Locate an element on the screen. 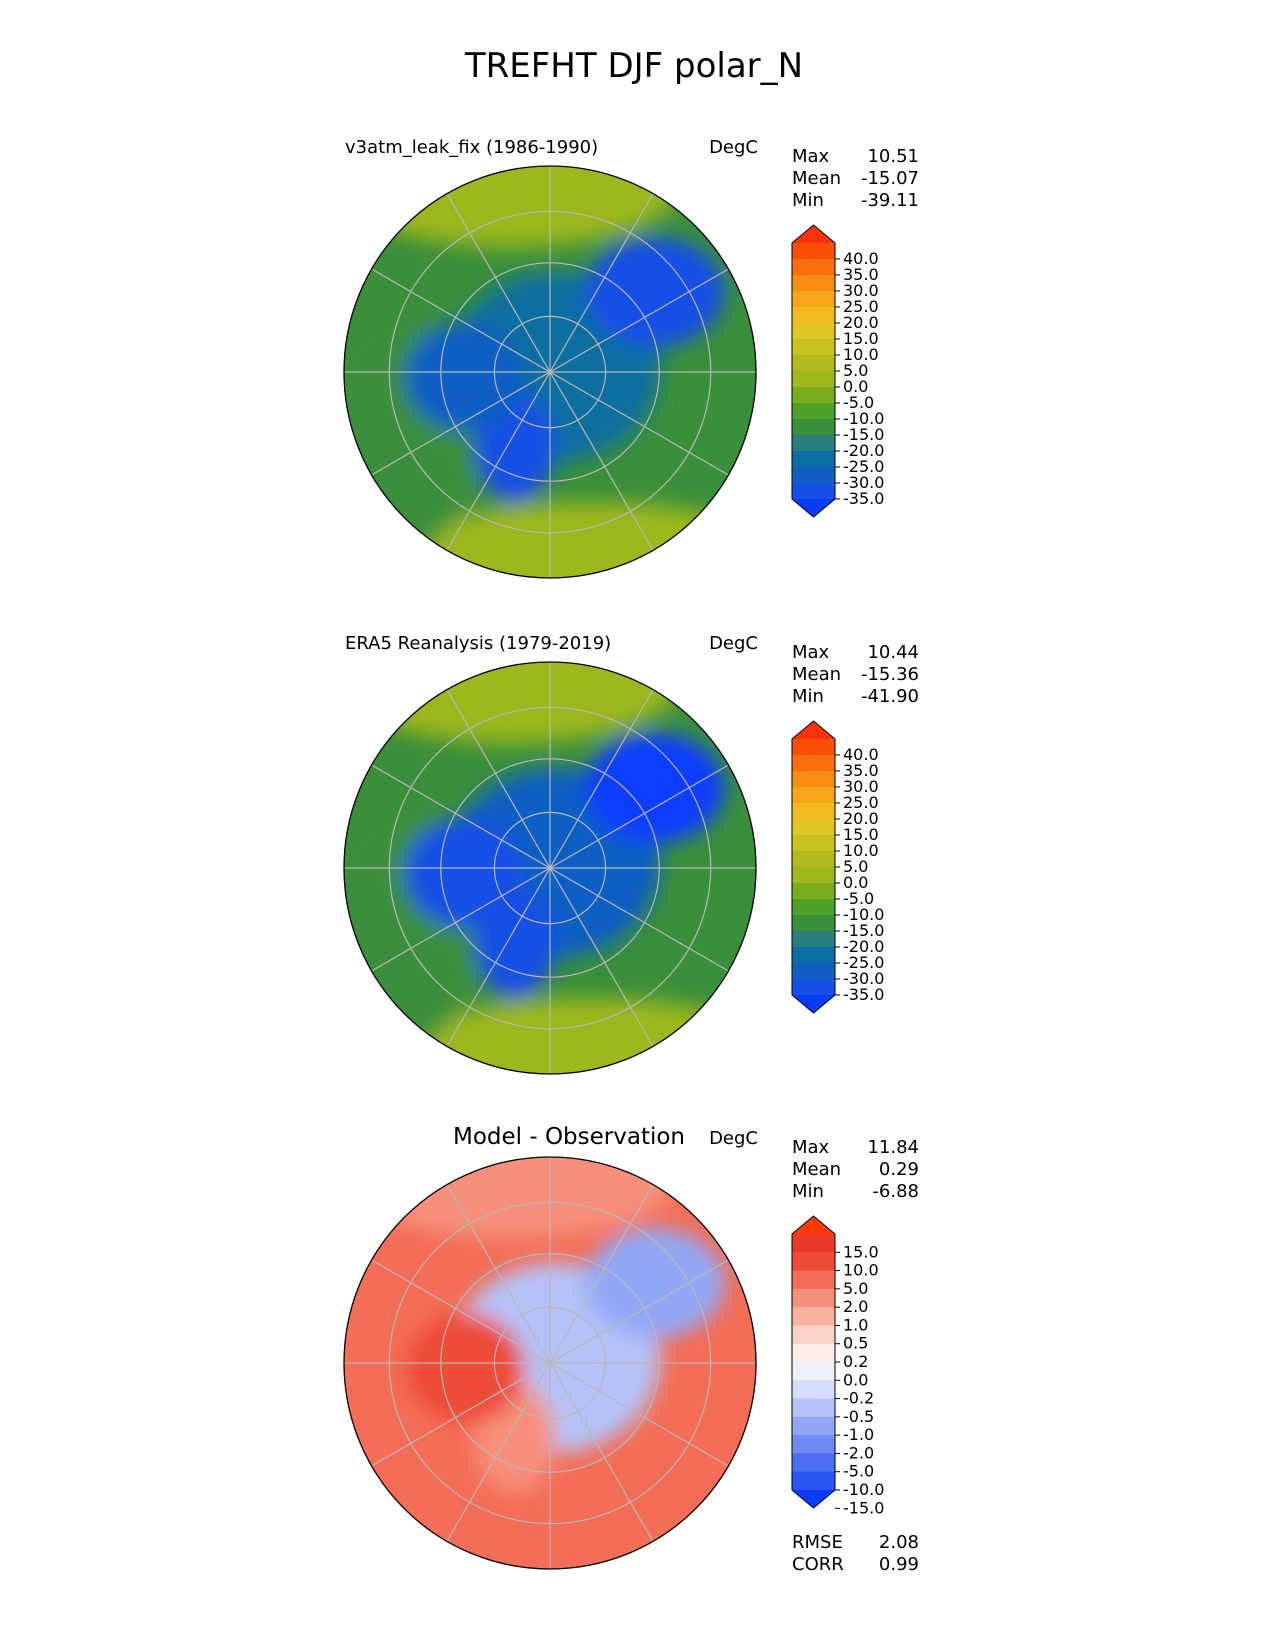  map-field is located at coordinates (550, 372).